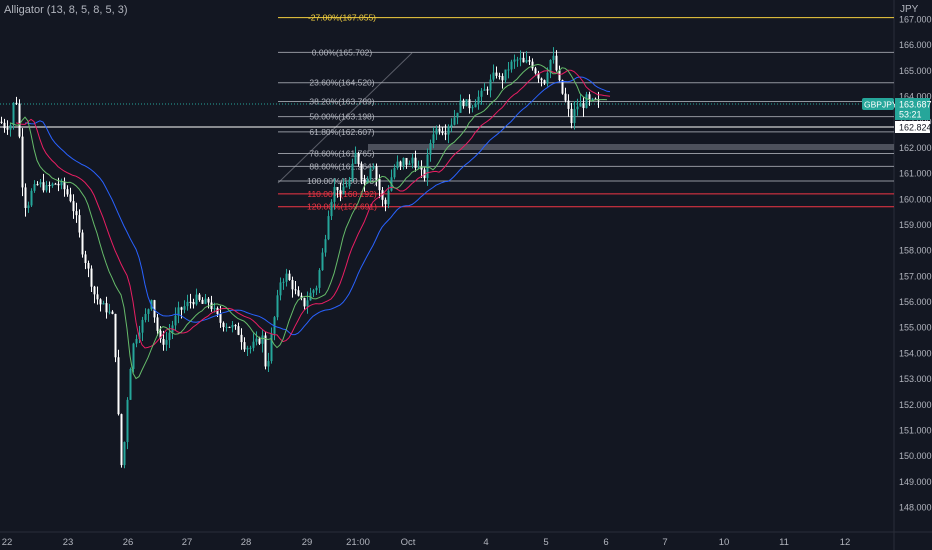  I want to click on time-tick-label: 12, so click(845, 542).